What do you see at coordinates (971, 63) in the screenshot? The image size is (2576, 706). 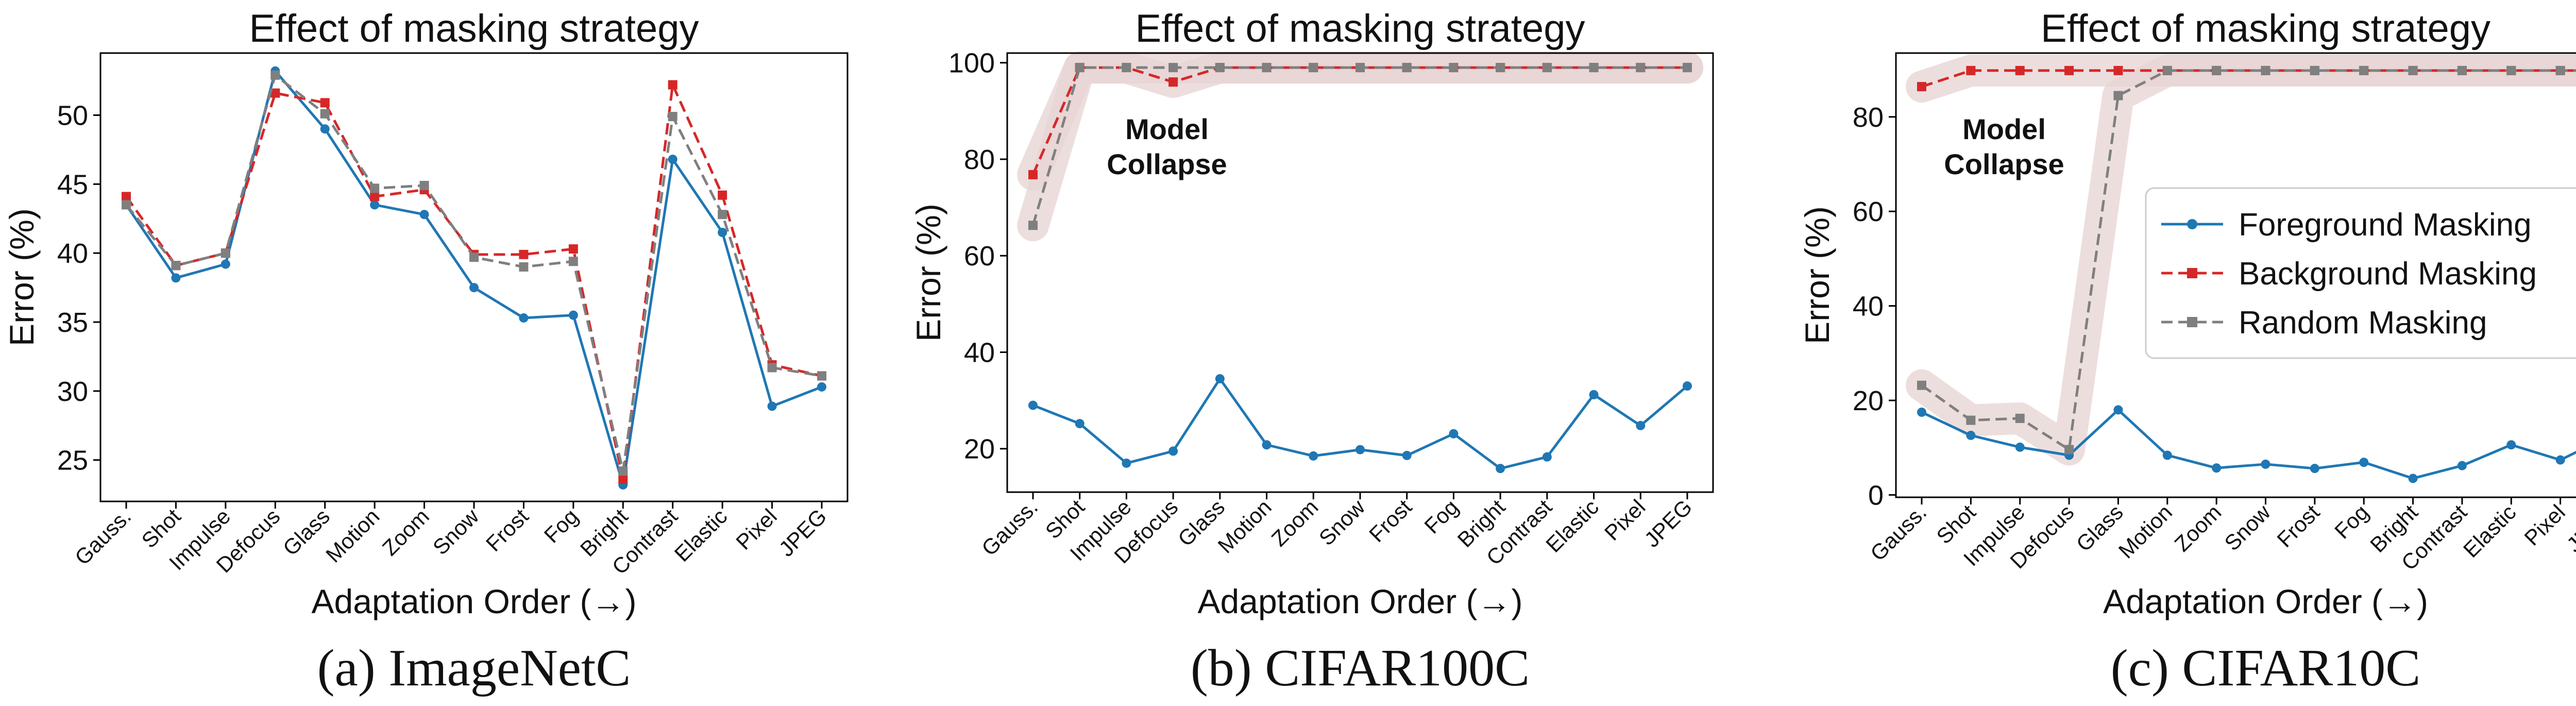 I see `y-tick-label: 100` at bounding box center [971, 63].